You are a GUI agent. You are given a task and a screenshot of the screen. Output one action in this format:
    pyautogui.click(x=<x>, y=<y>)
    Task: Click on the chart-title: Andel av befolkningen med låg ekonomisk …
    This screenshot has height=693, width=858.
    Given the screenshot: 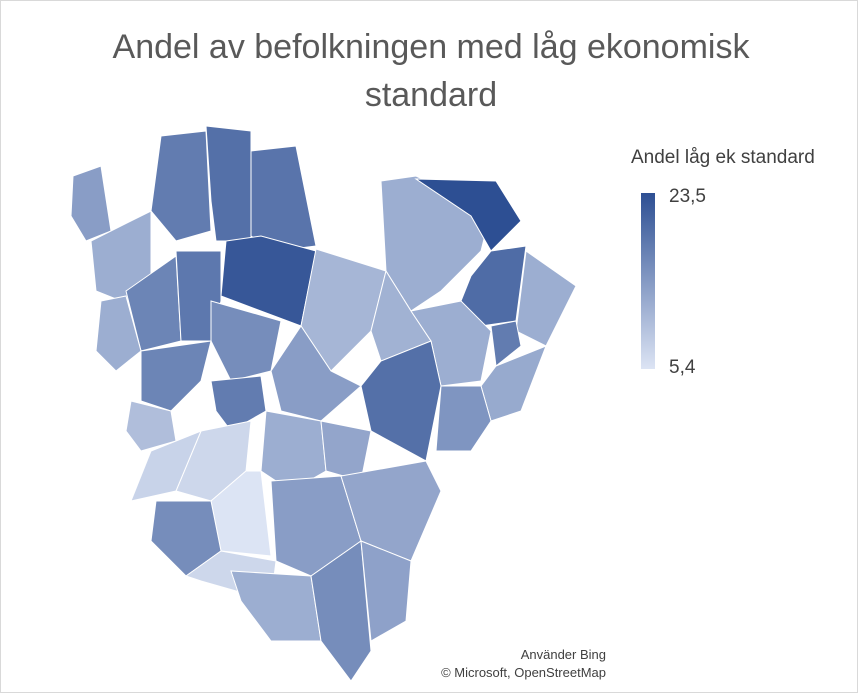 What is the action you would take?
    pyautogui.click(x=431, y=71)
    